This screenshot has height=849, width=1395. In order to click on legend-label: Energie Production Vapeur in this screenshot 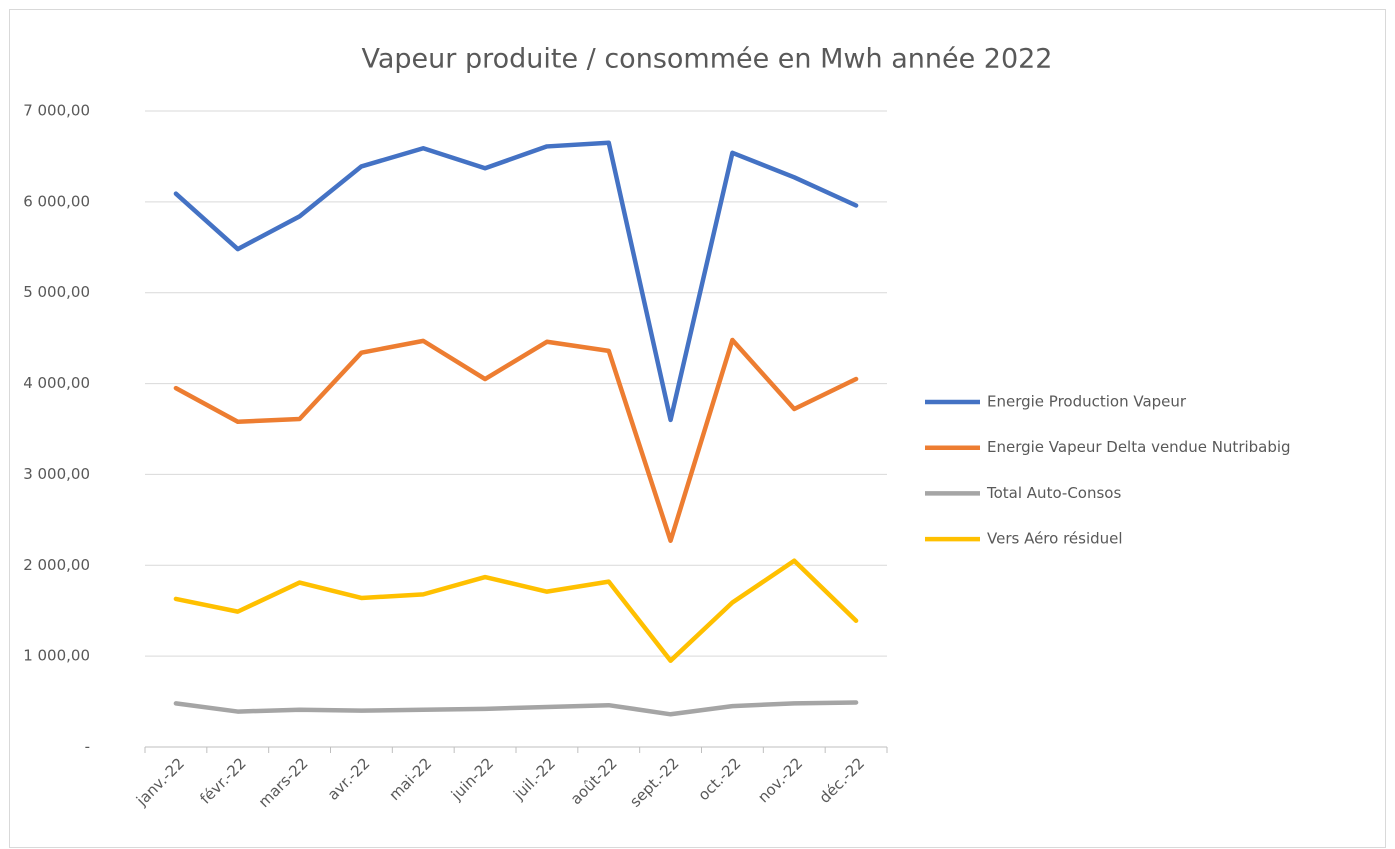, I will do `click(1087, 402)`.